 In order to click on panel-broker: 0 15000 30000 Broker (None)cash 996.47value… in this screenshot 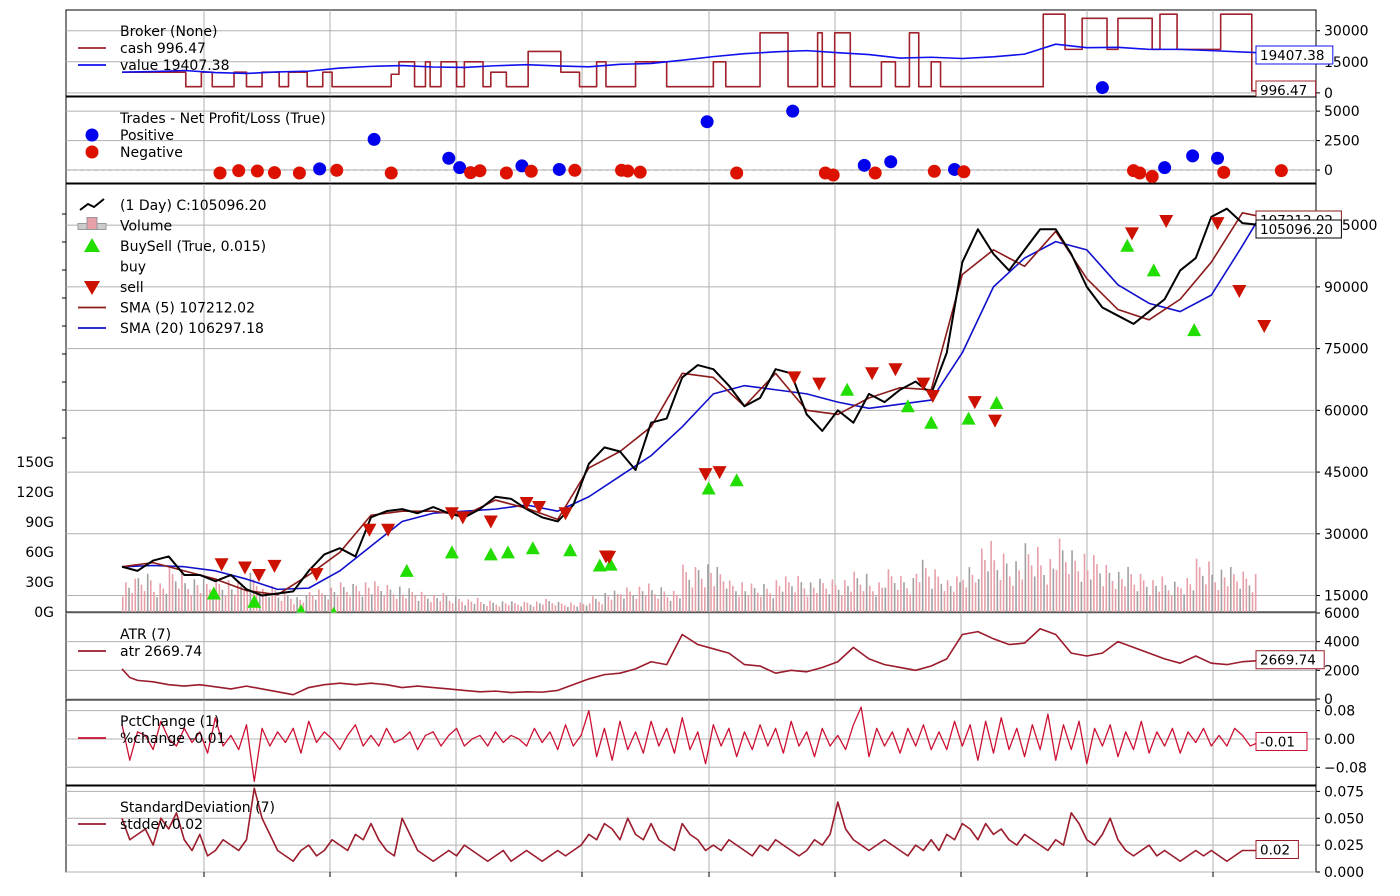, I will do `click(717, 55)`.